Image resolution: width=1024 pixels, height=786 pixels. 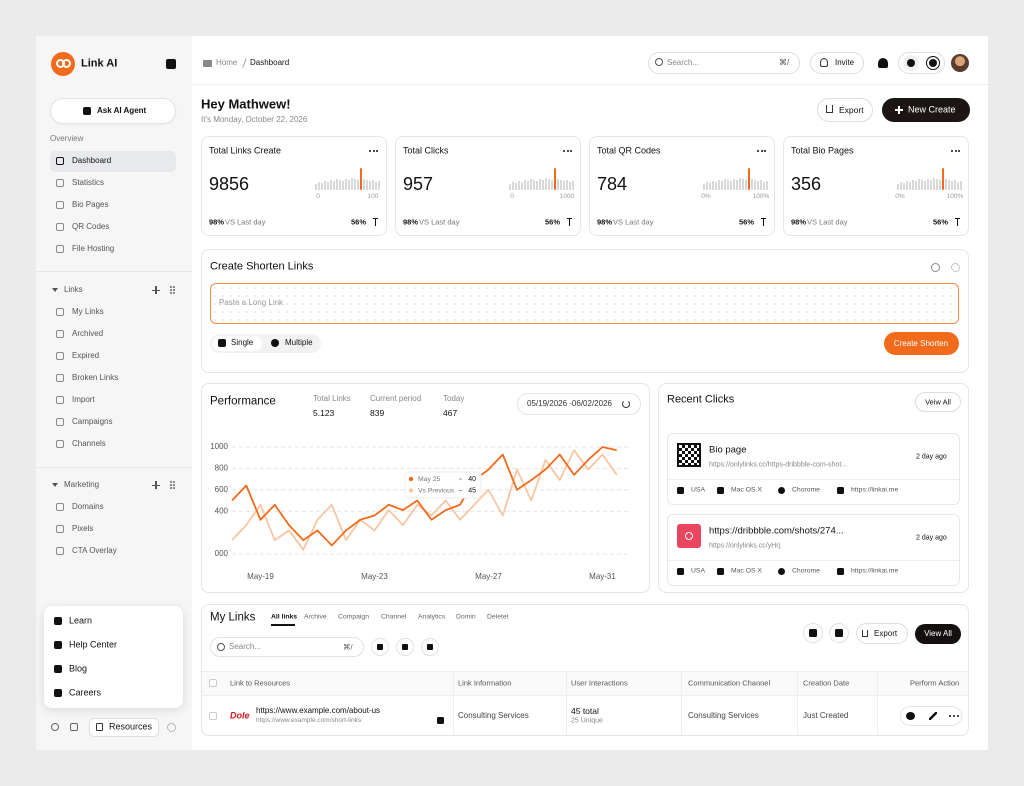 What do you see at coordinates (270, 62) in the screenshot?
I see `breadcrumb: Dashboard` at bounding box center [270, 62].